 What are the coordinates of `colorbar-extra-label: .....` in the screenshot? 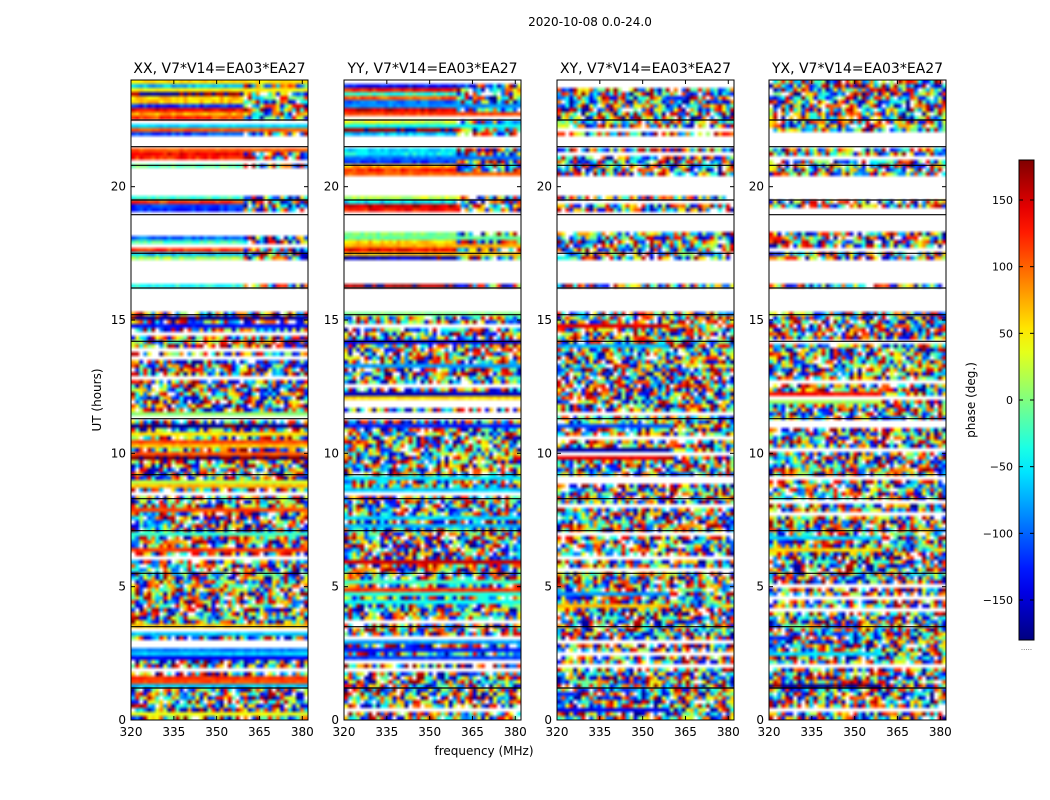 It's located at (1026, 648).